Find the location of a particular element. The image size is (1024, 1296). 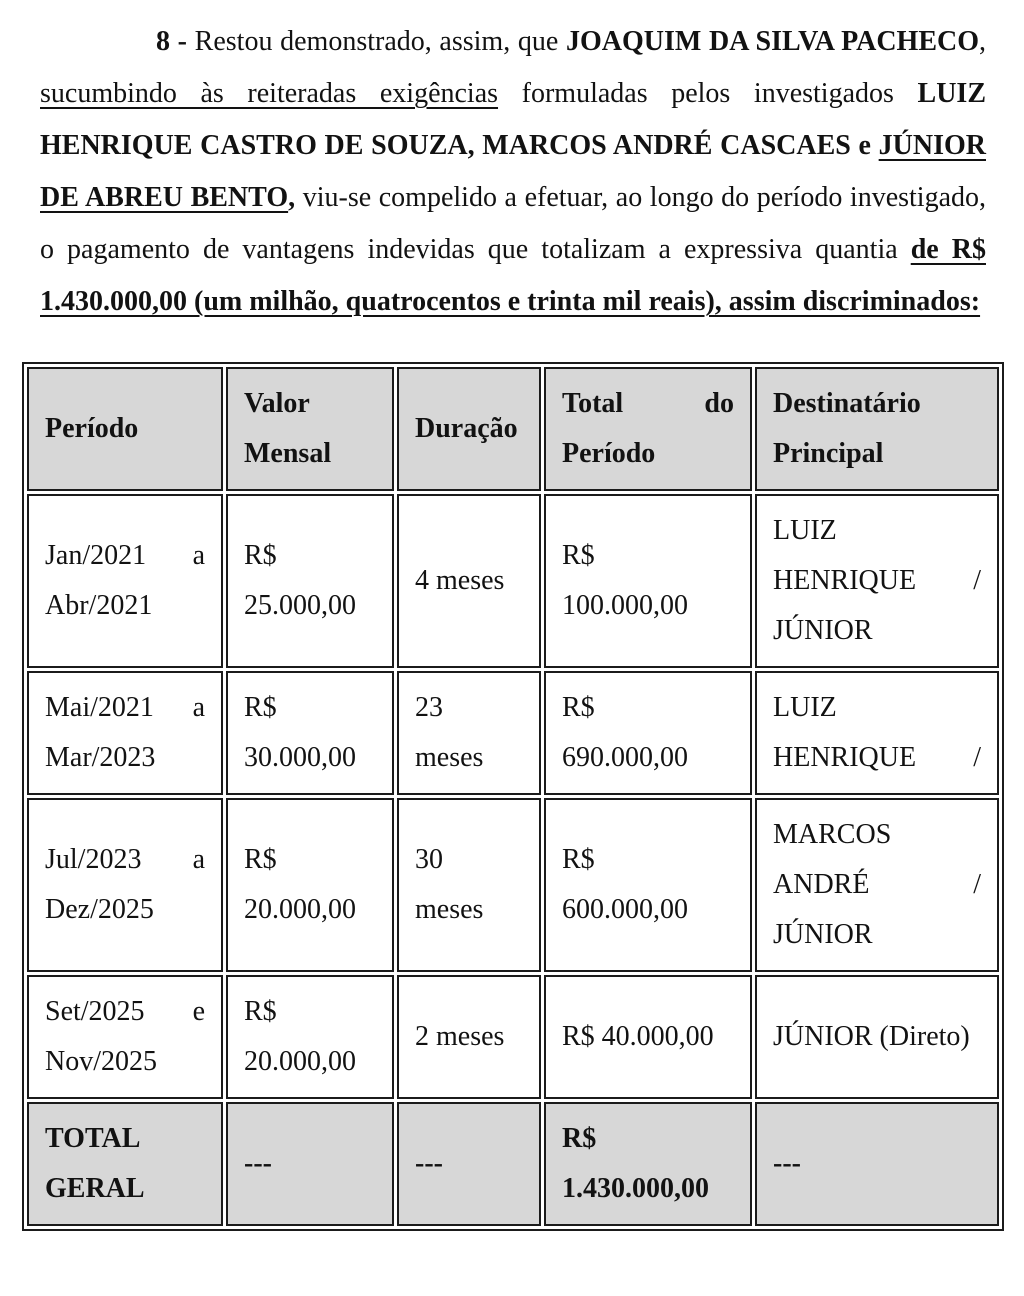

table-cell: JÚNIOR (Direto) is located at coordinates (877, 1037).